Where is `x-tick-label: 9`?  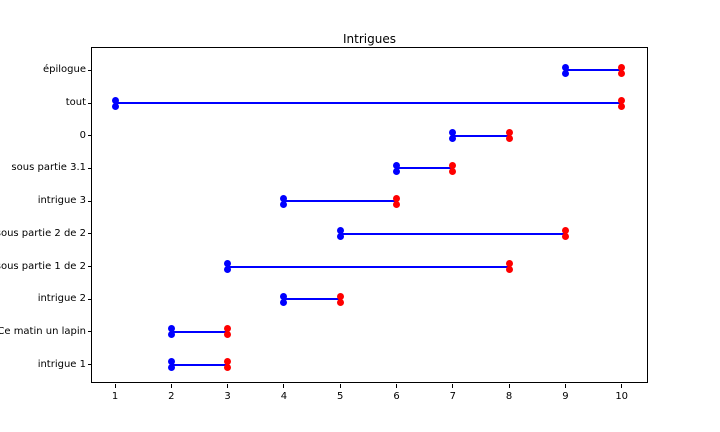 x-tick-label: 9 is located at coordinates (565, 396).